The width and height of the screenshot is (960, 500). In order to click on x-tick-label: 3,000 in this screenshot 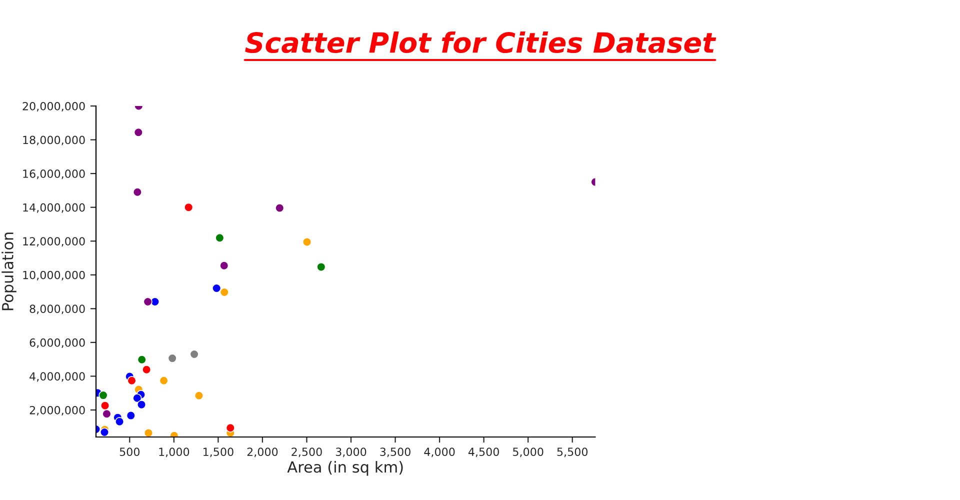, I will do `click(351, 453)`.